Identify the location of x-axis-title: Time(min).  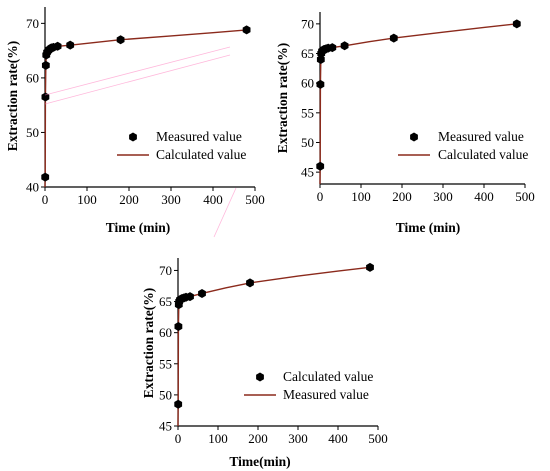
(259, 461).